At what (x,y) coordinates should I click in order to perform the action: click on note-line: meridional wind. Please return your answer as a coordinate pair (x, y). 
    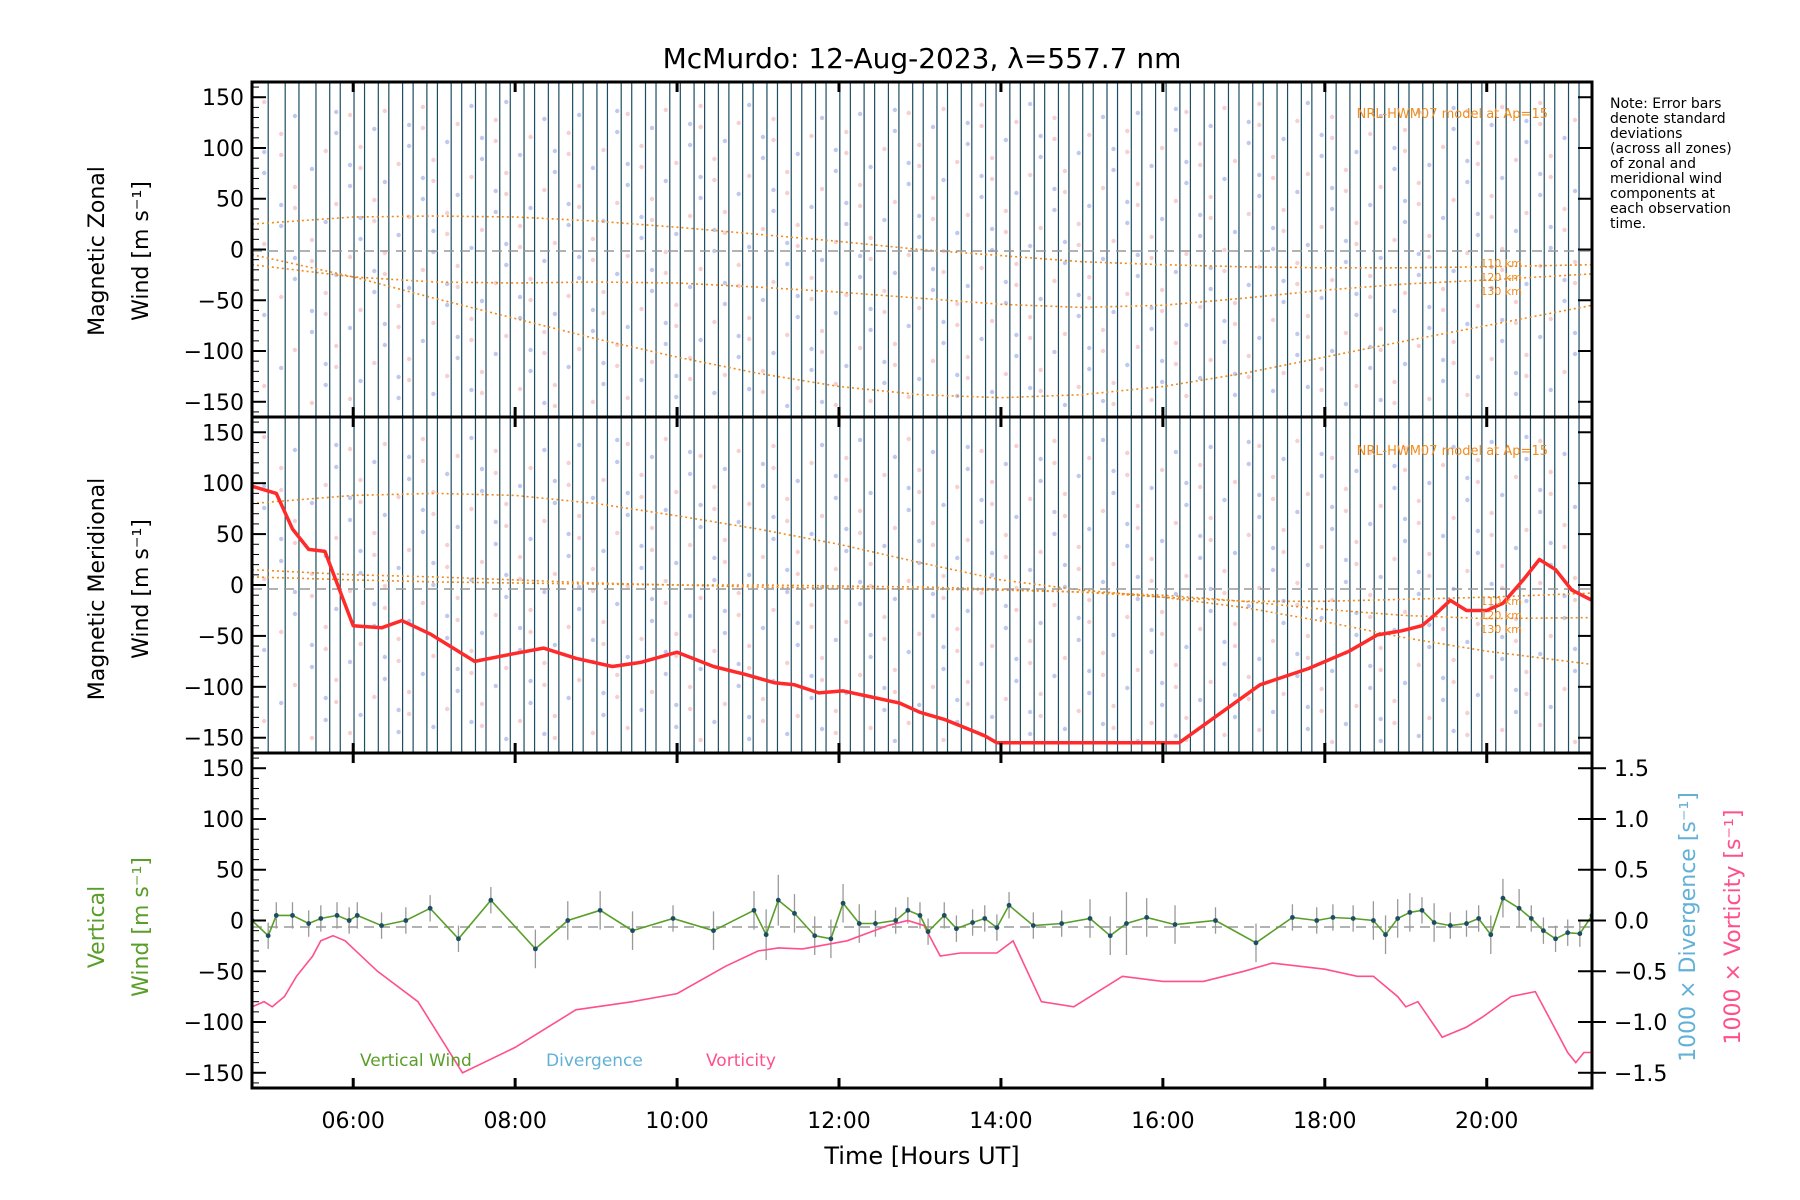
    Looking at the image, I should click on (1666, 179).